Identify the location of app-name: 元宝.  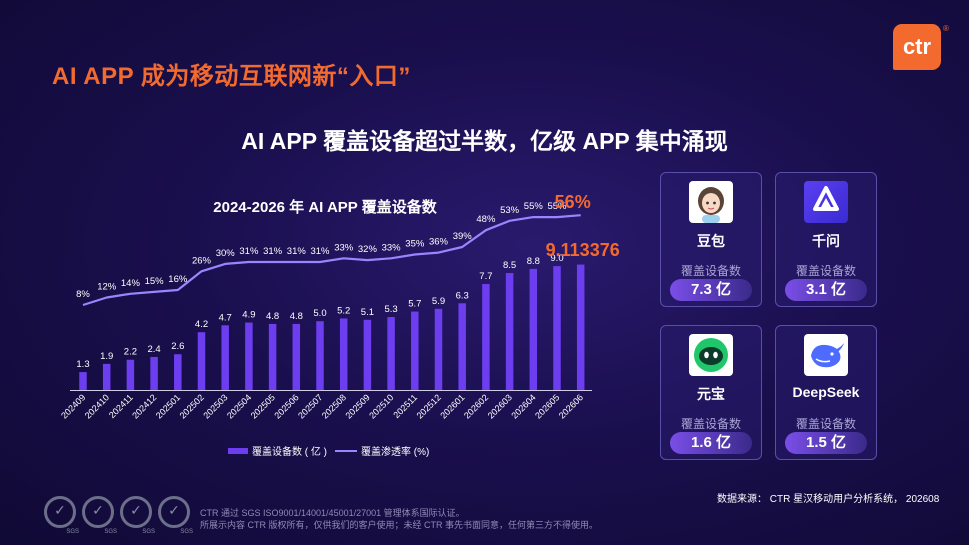
(711, 394).